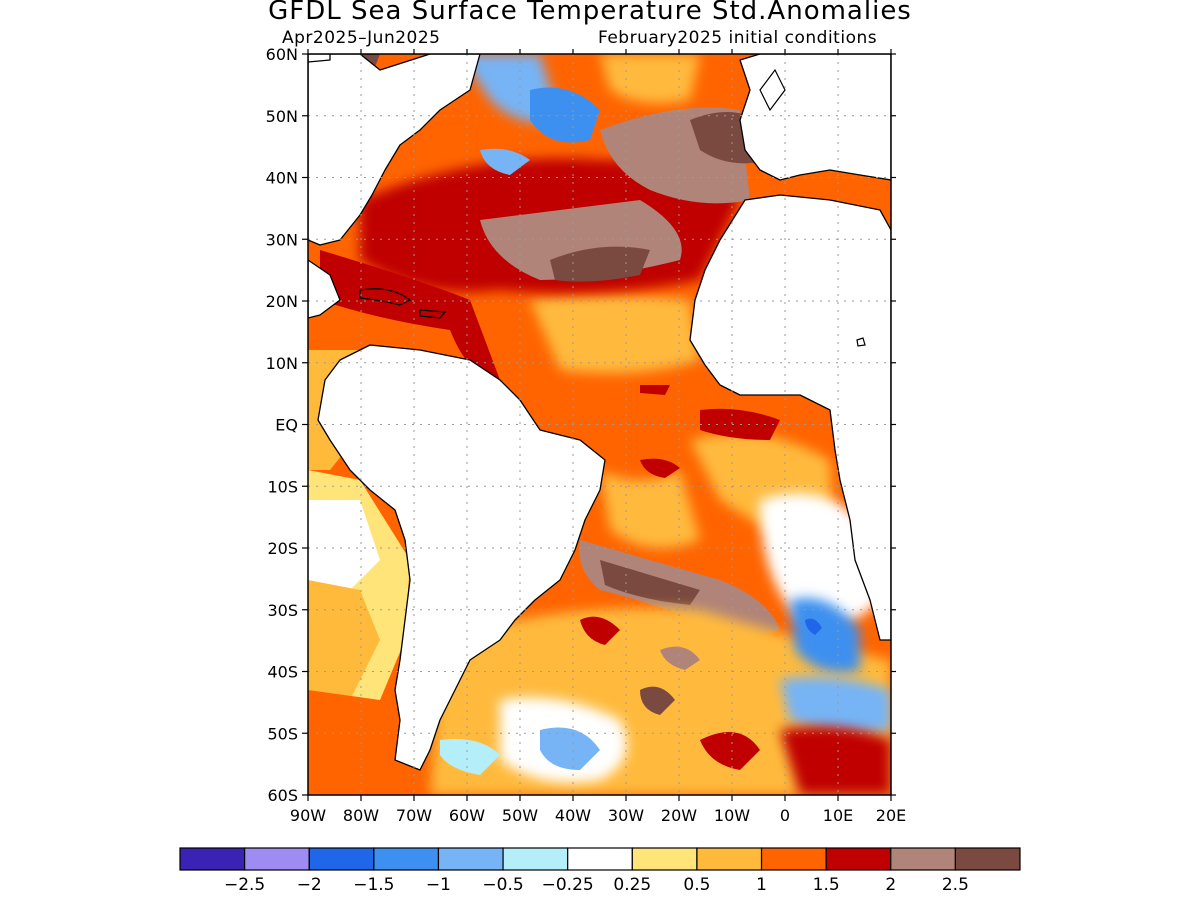 The height and width of the screenshot is (900, 1200). Describe the element at coordinates (282, 672) in the screenshot. I see `lat-tick-label: 40S` at that location.